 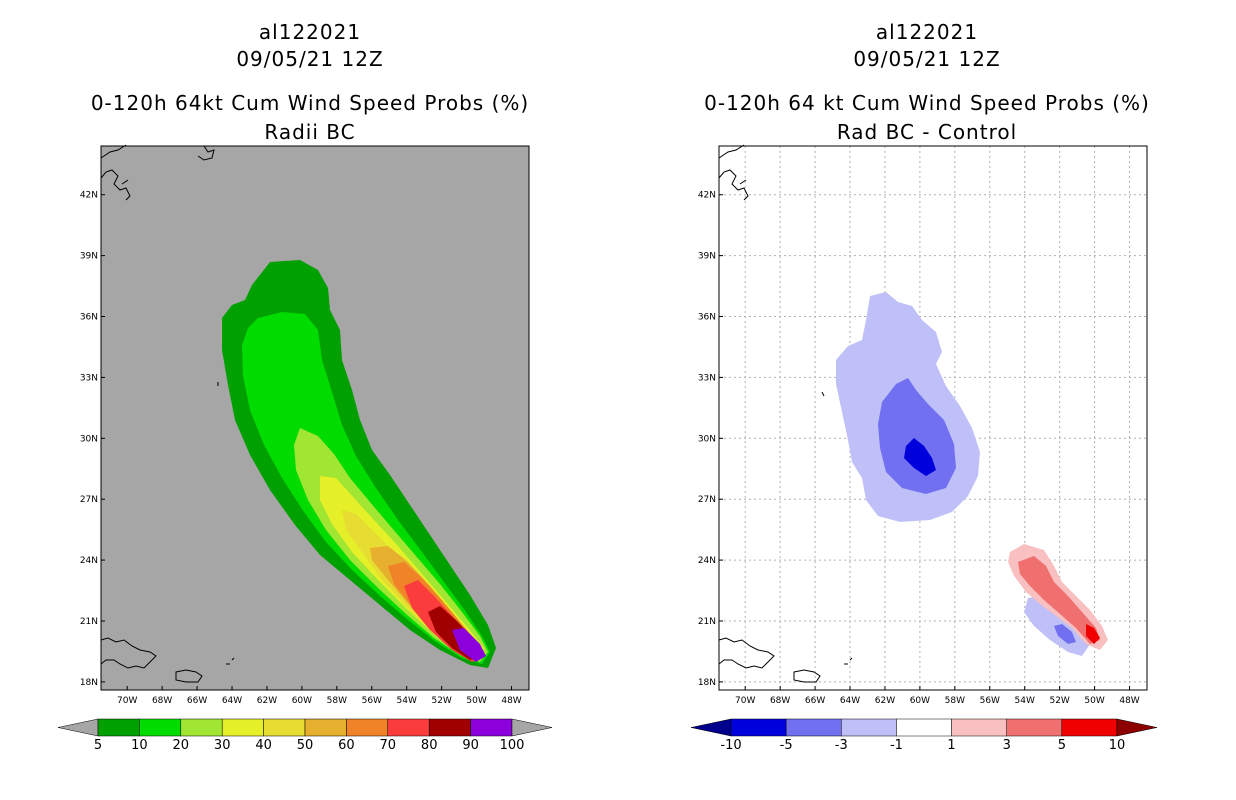 I want to click on colorbar-label: 20, so click(x=181, y=745).